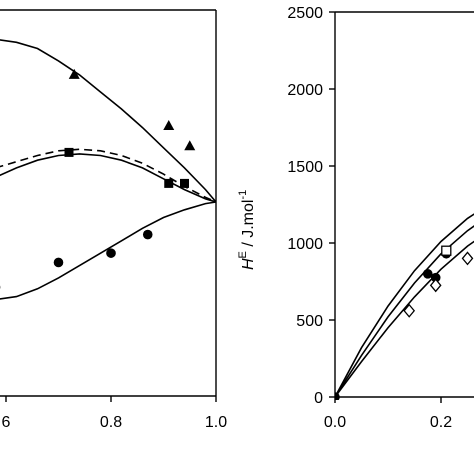 The height and width of the screenshot is (474, 474). Describe the element at coordinates (111, 422) in the screenshot. I see `left-x-tick-label-2: 0.8` at that location.